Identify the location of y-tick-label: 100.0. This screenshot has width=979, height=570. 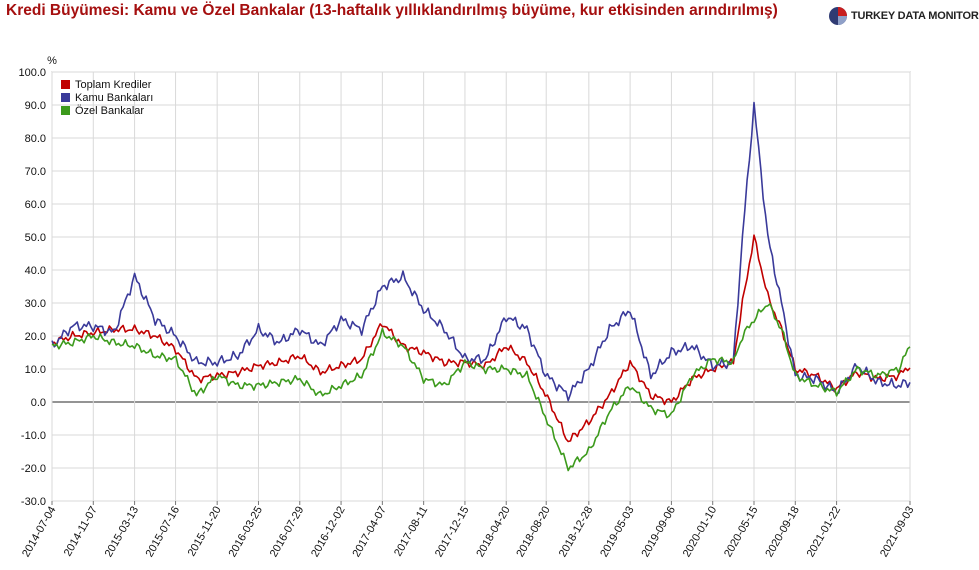
(32, 73).